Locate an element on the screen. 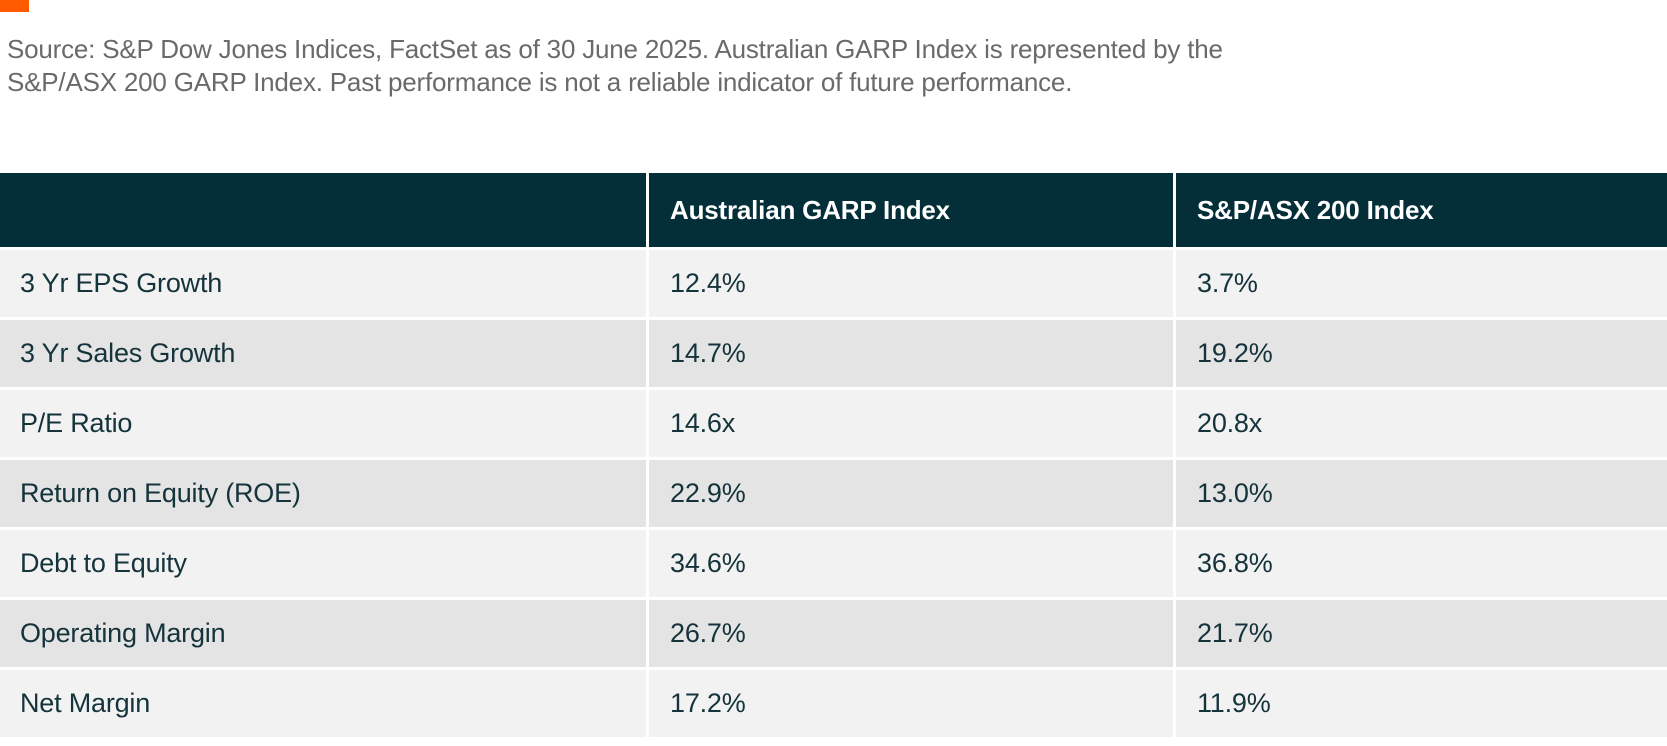 The height and width of the screenshot is (746, 1667). metric-label: Operating Margin is located at coordinates (123, 633).